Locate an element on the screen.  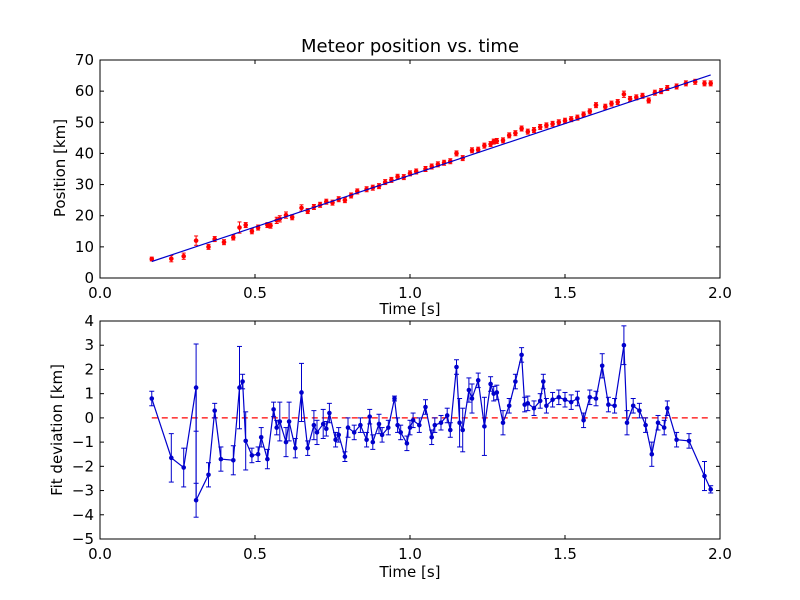
top-y-axis-label: Position [km] is located at coordinates (60, 168).